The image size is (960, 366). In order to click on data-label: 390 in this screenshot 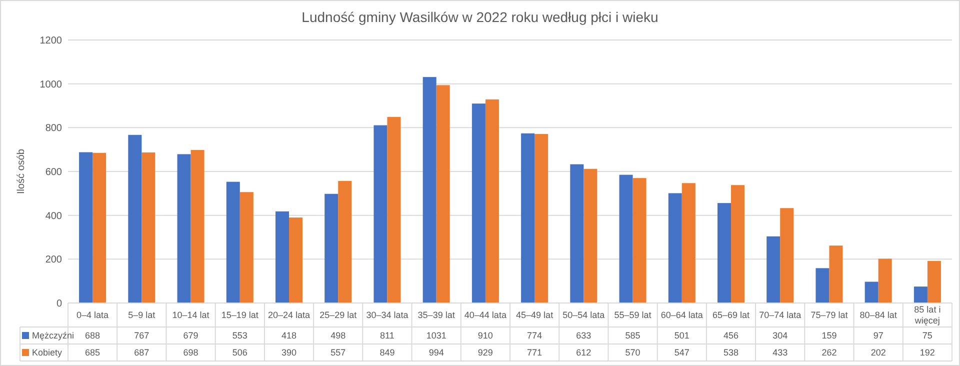, I will do `click(289, 353)`.